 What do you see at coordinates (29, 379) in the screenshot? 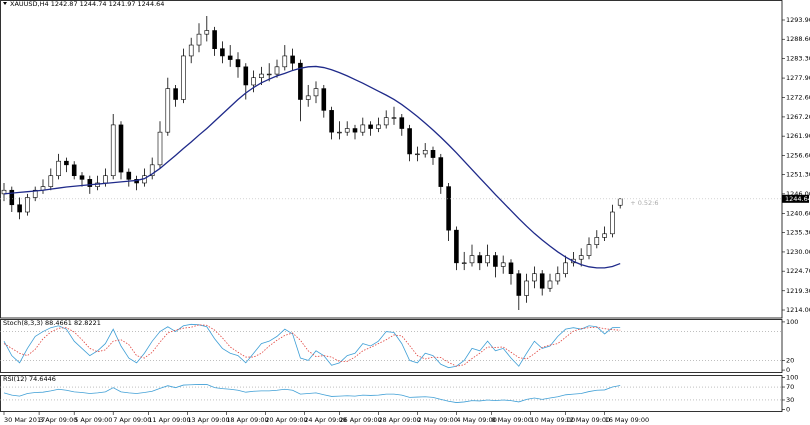
I see `rsi-title: RSI(12) 74.6446` at bounding box center [29, 379].